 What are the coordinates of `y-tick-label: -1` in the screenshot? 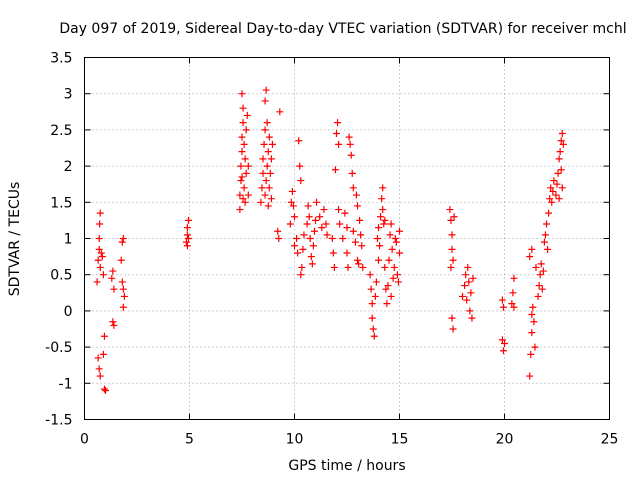 It's located at (66, 384).